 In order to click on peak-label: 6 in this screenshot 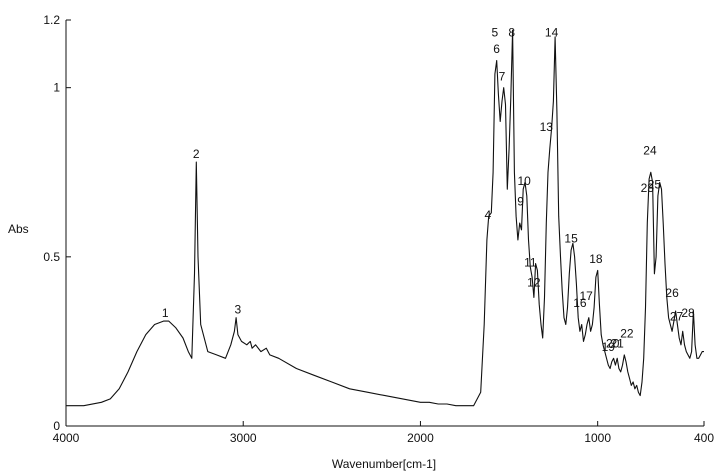, I will do `click(496, 49)`.